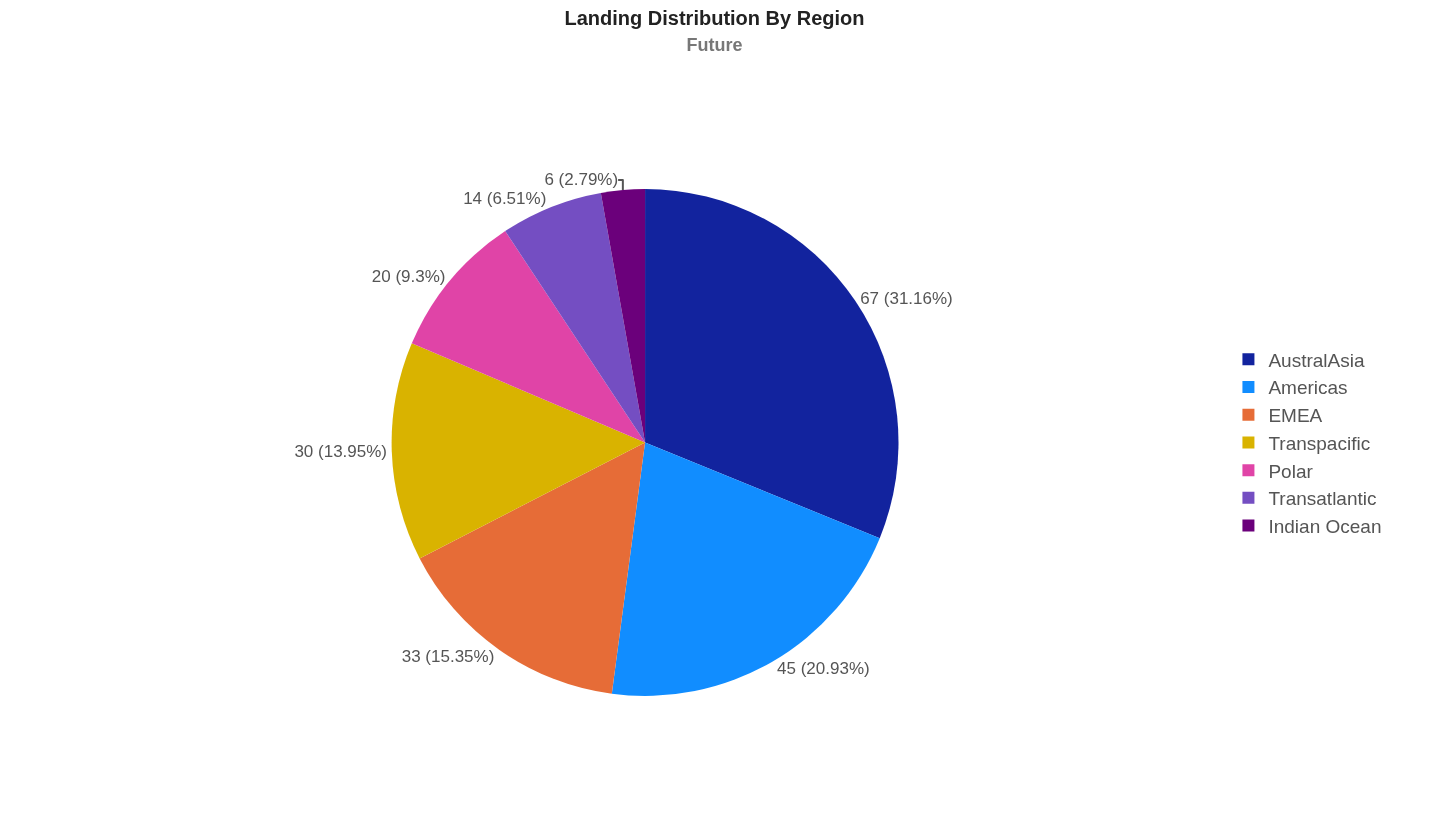  I want to click on legend-label: Americas, so click(1308, 388).